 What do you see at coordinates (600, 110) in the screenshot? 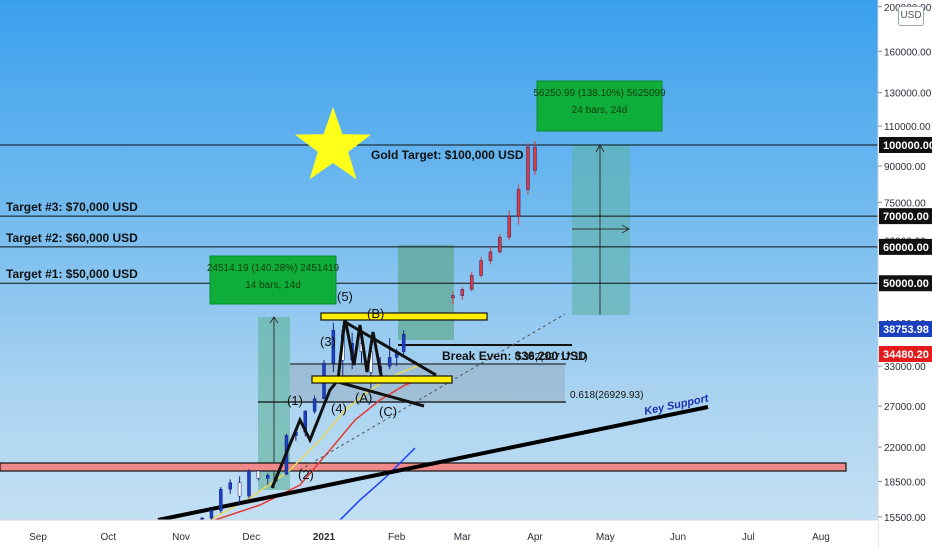
I see `measure-badge-2-line2: 24 bars, 24d` at bounding box center [600, 110].